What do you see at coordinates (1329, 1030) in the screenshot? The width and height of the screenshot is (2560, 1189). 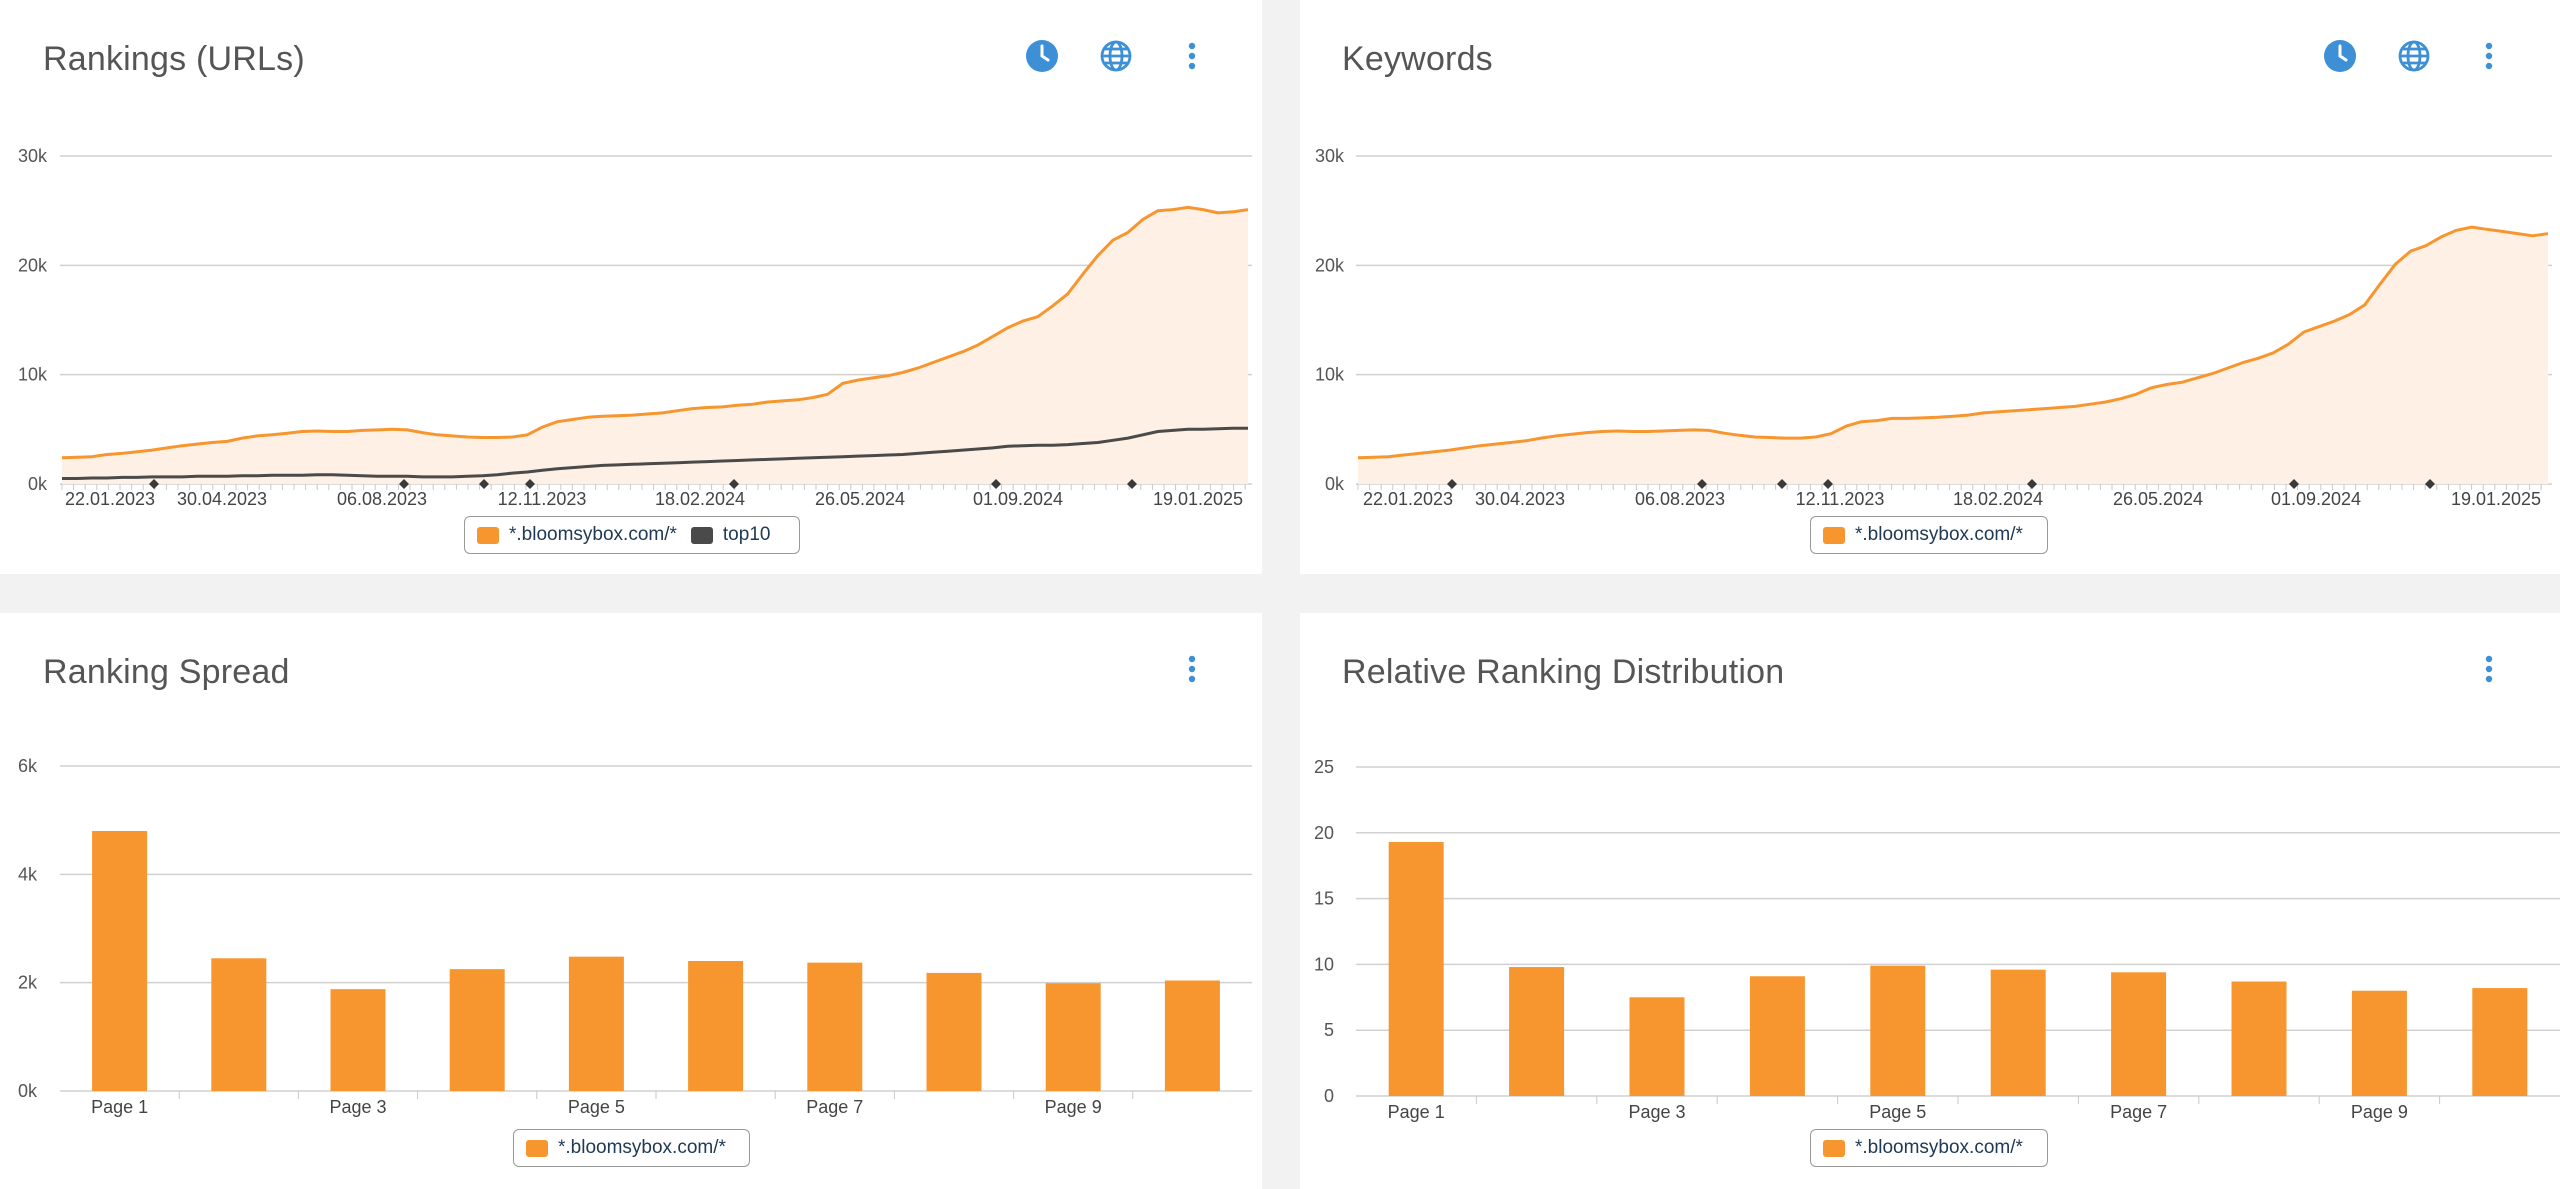 I see `y-tick-label: 5` at bounding box center [1329, 1030].